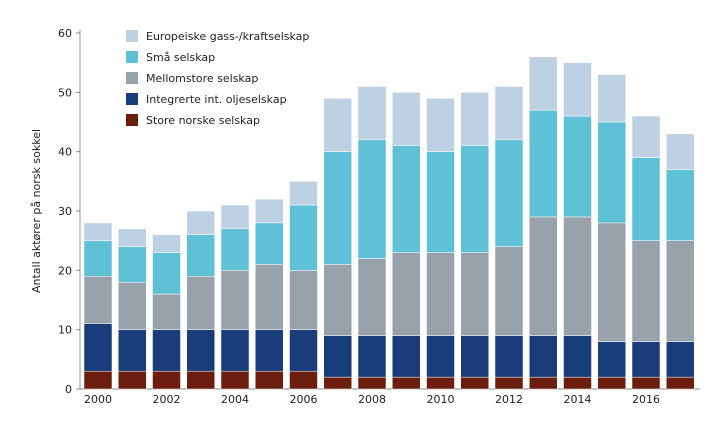 This screenshot has width=719, height=425. I want to click on y-tick-label: 50, so click(65, 92).